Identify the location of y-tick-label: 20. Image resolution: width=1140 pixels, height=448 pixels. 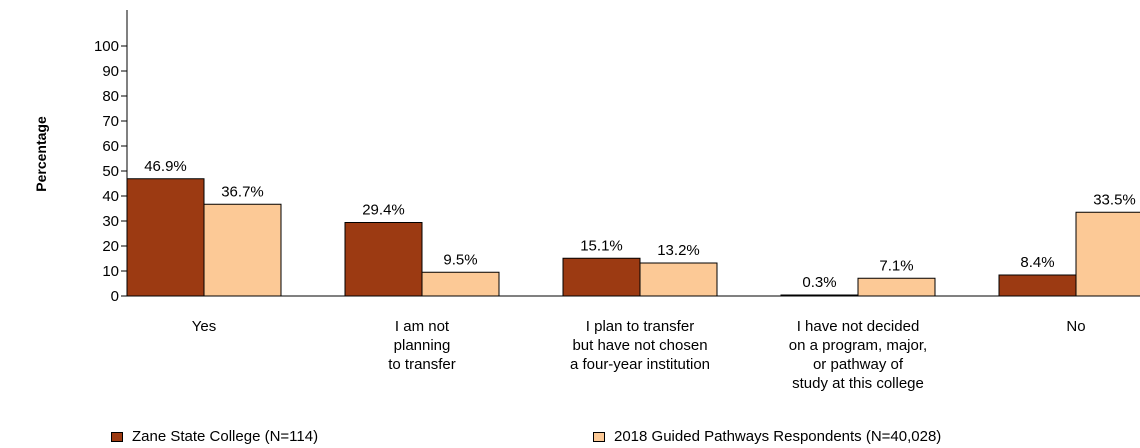
(110, 246).